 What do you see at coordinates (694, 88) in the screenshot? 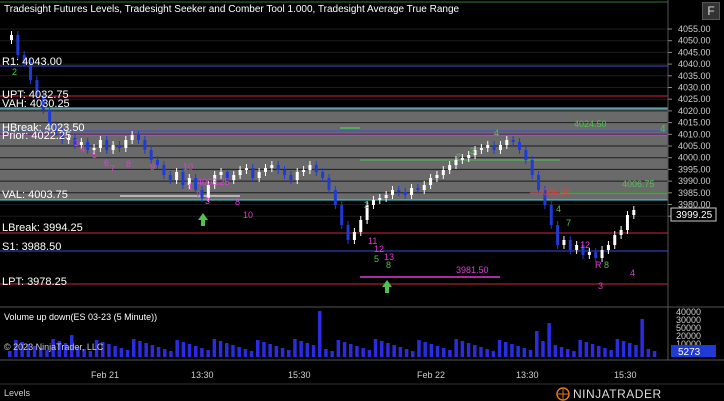
I see `price-axis-label: 4030.00` at bounding box center [694, 88].